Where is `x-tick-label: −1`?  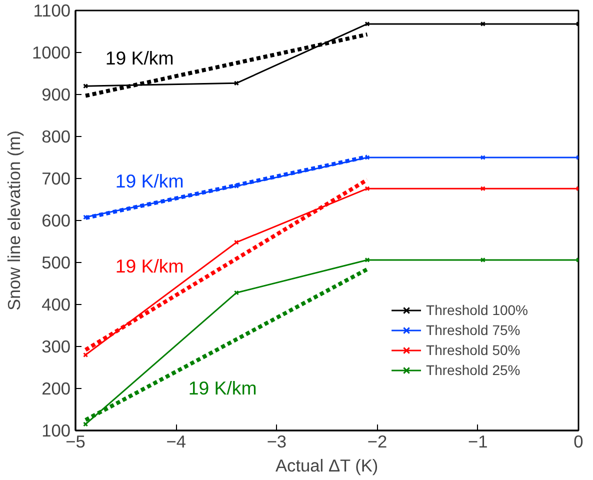
x-tick-label: −1 is located at coordinates (478, 442).